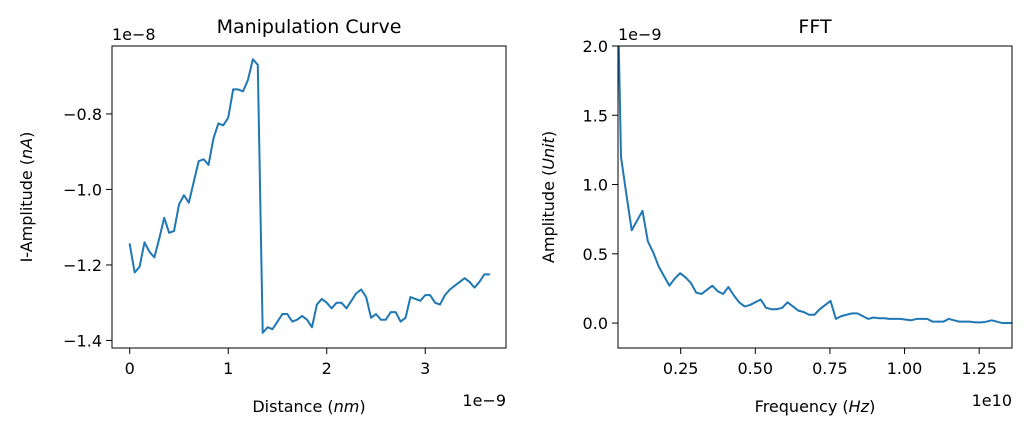 The image size is (1030, 431). I want to click on y-axis-label: I-Amplitude (nA), so click(26, 197).